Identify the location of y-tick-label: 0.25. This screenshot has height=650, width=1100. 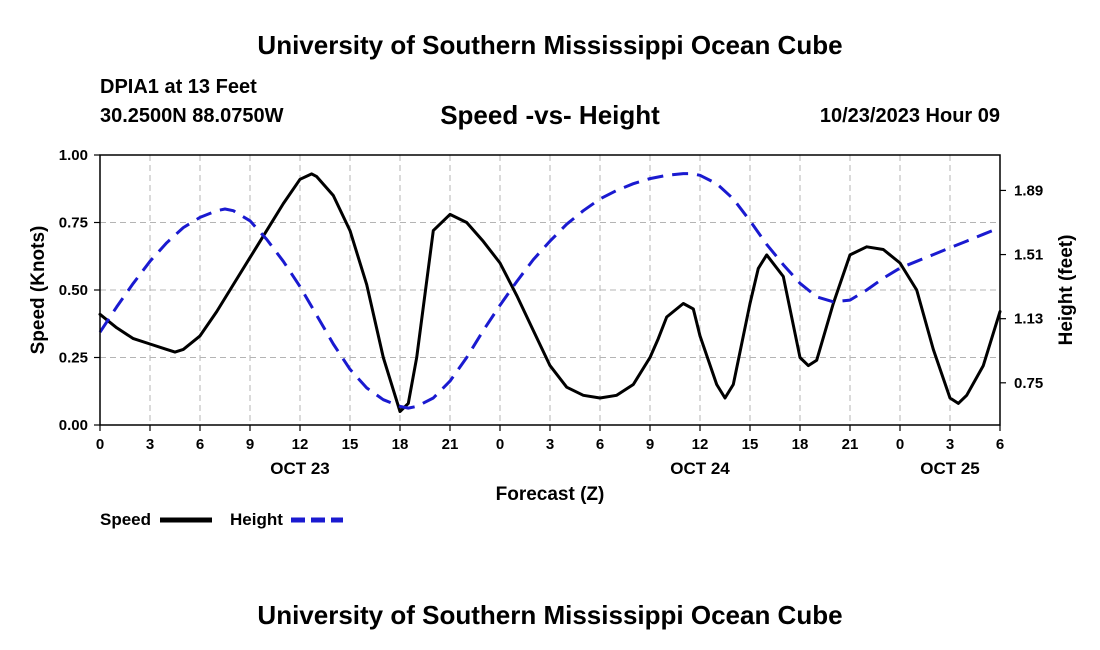
(73, 358).